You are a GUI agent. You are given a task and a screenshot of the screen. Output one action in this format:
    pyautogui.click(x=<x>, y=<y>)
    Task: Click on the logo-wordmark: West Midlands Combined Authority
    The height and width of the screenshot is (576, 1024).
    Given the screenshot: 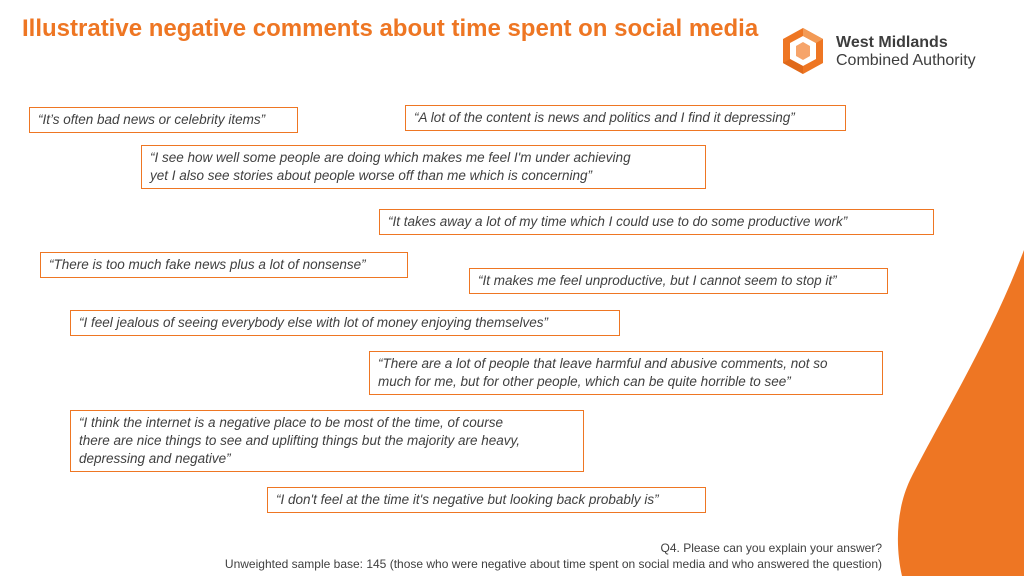 What is the action you would take?
    pyautogui.click(x=906, y=52)
    